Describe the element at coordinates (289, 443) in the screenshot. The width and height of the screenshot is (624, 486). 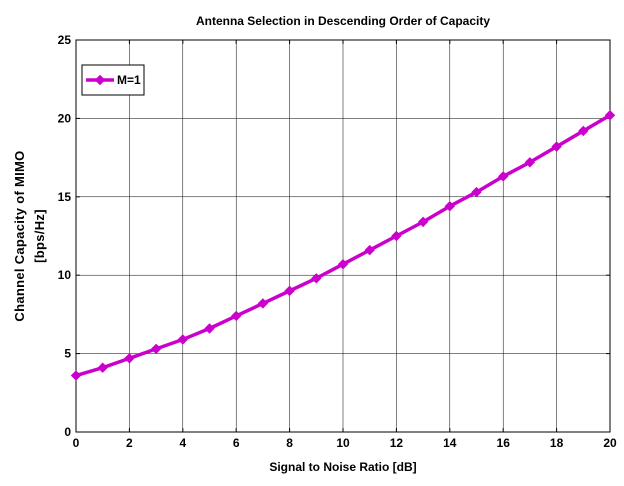
I see `x-tick-label: 8` at that location.